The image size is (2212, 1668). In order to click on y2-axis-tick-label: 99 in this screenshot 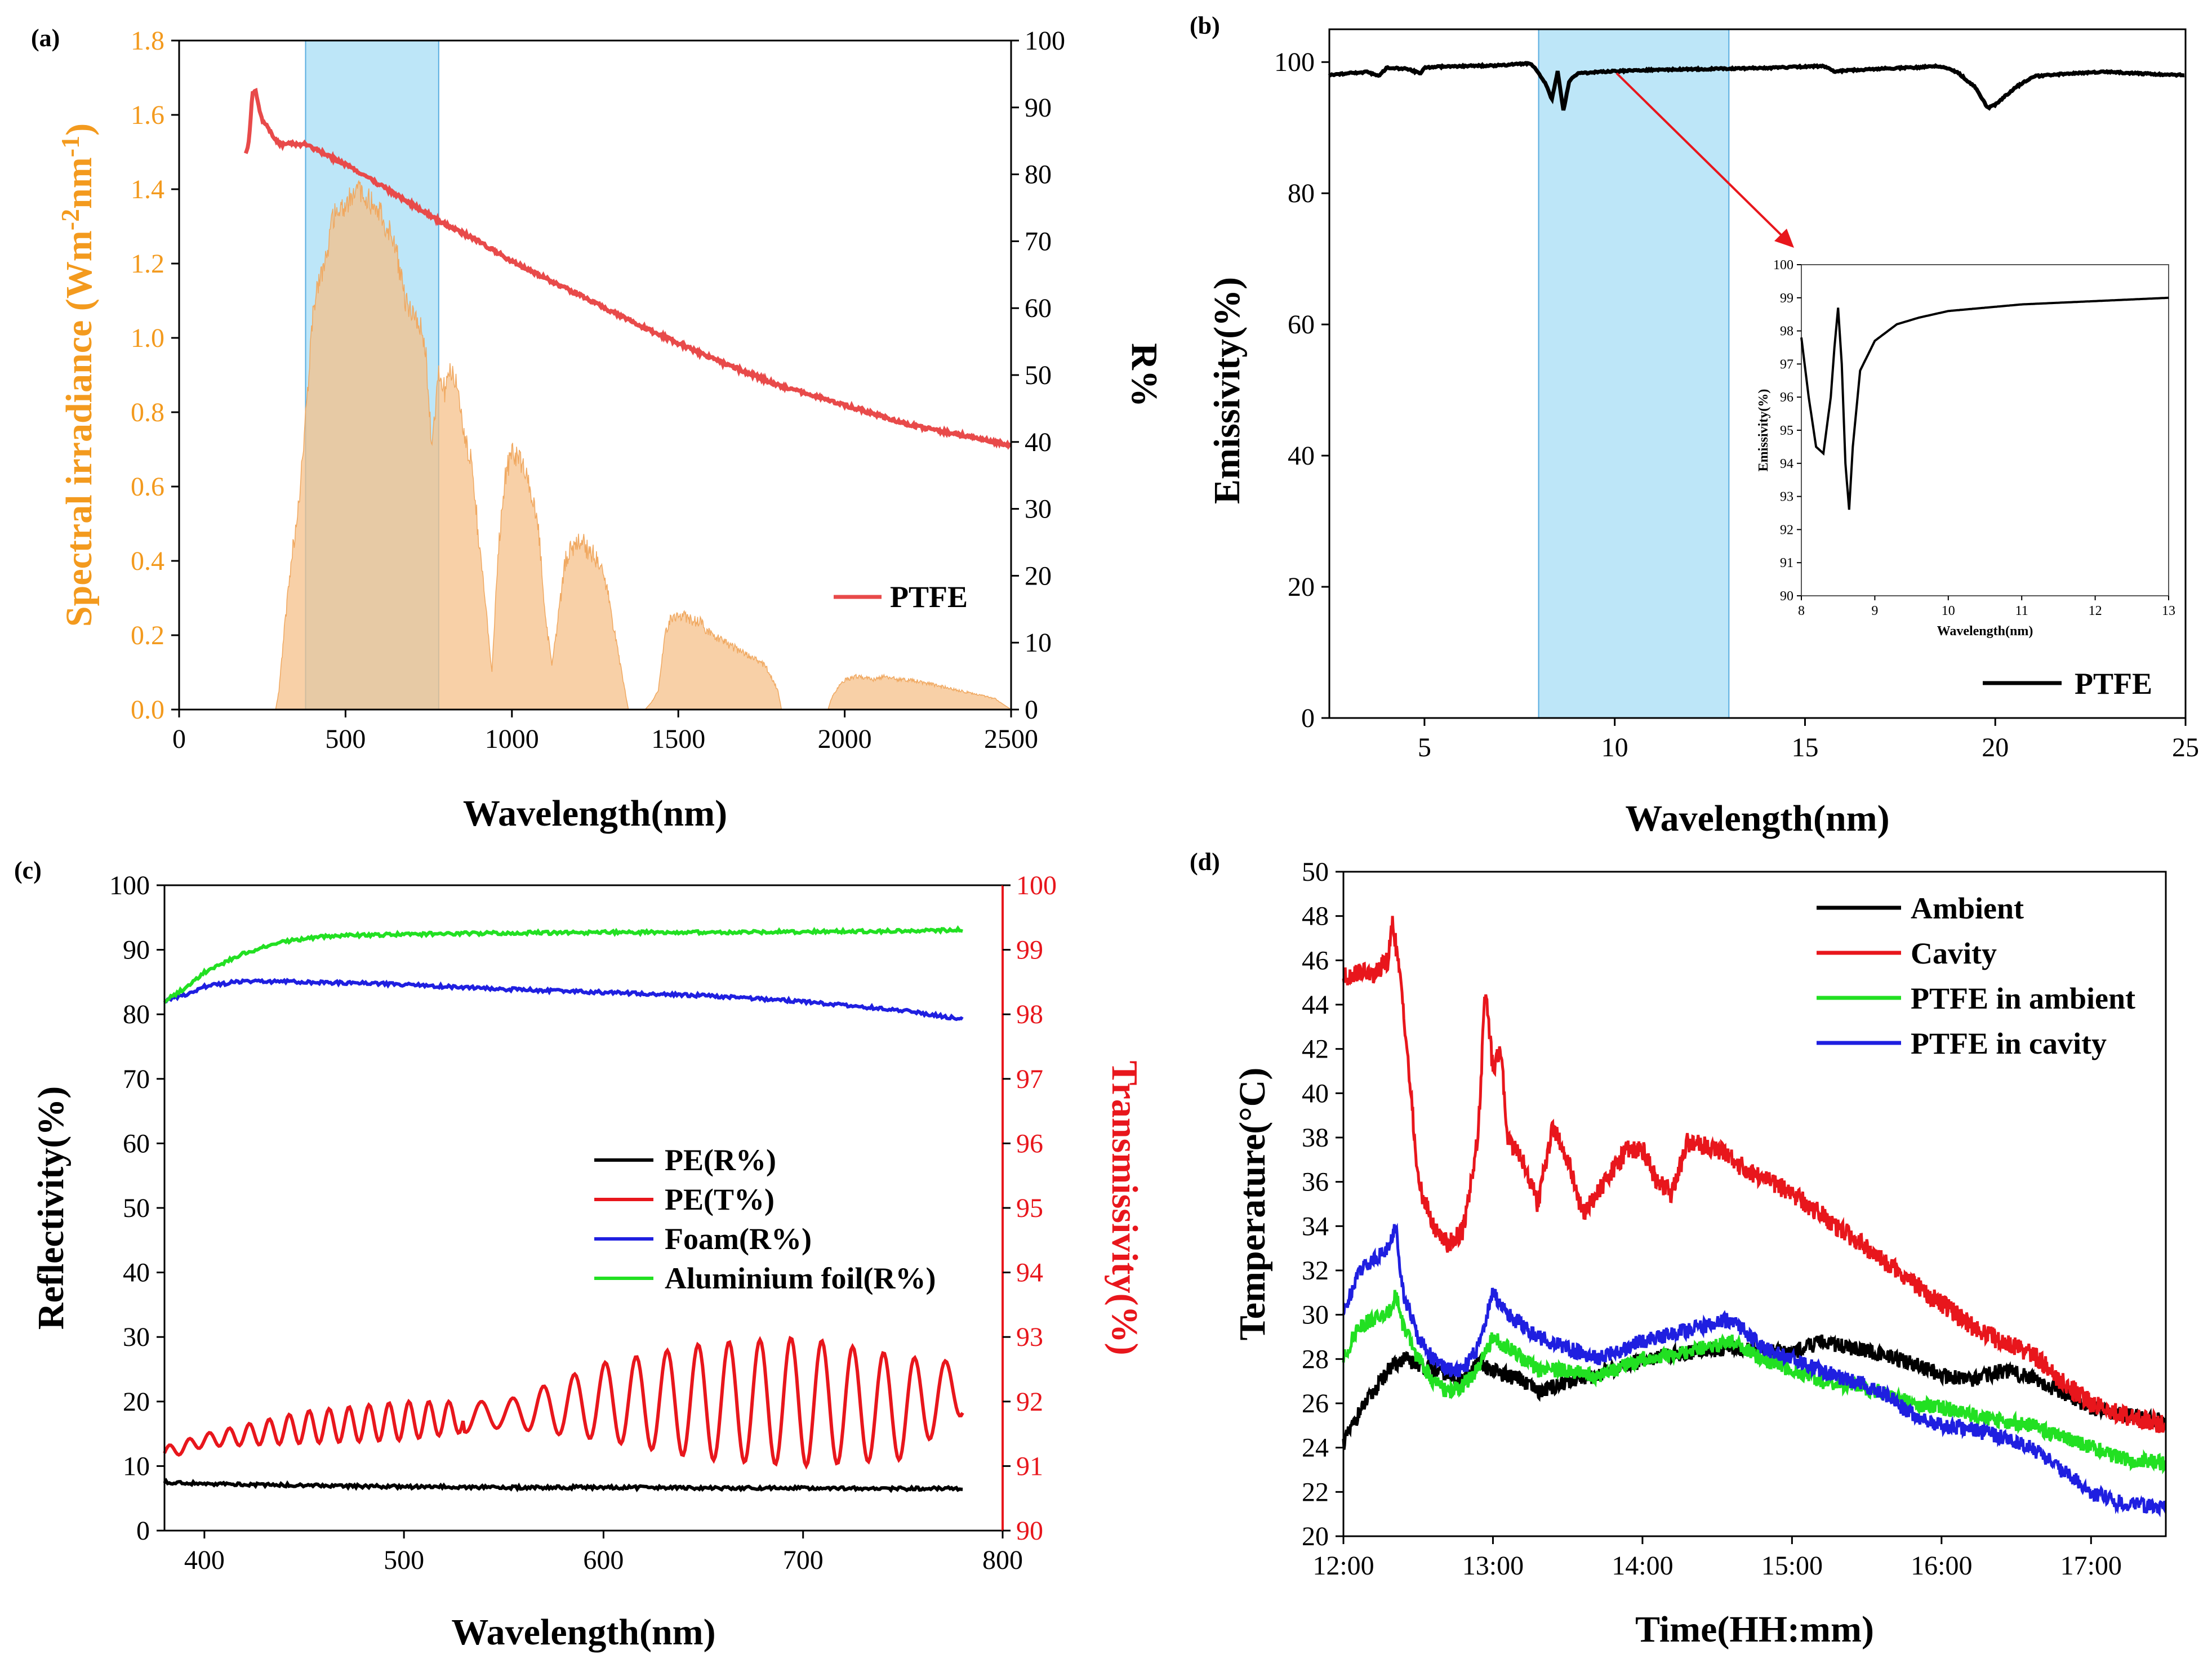, I will do `click(1029, 950)`.